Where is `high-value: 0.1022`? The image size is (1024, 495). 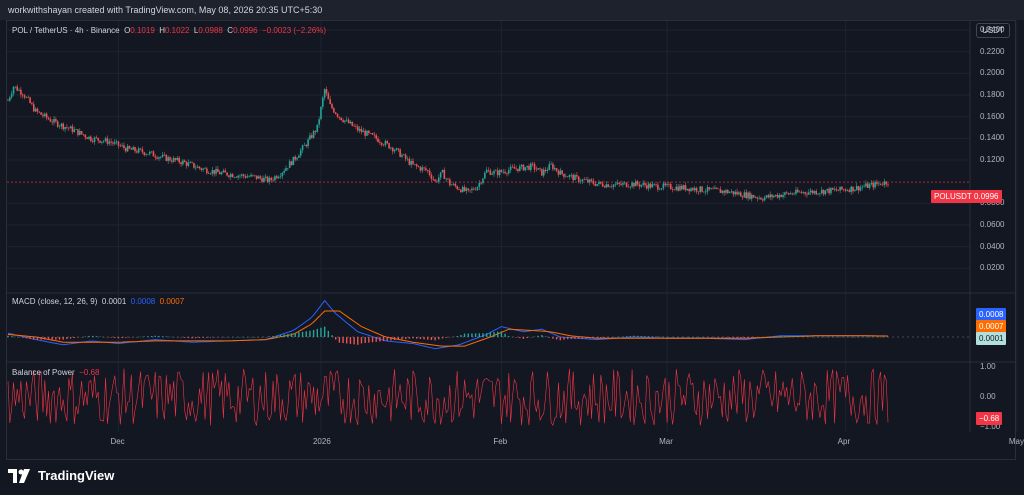
high-value: 0.1022 is located at coordinates (177, 30).